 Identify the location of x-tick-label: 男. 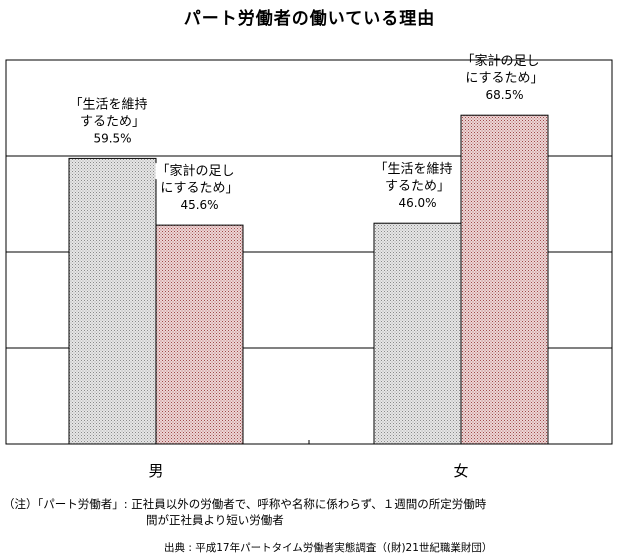
(155, 471).